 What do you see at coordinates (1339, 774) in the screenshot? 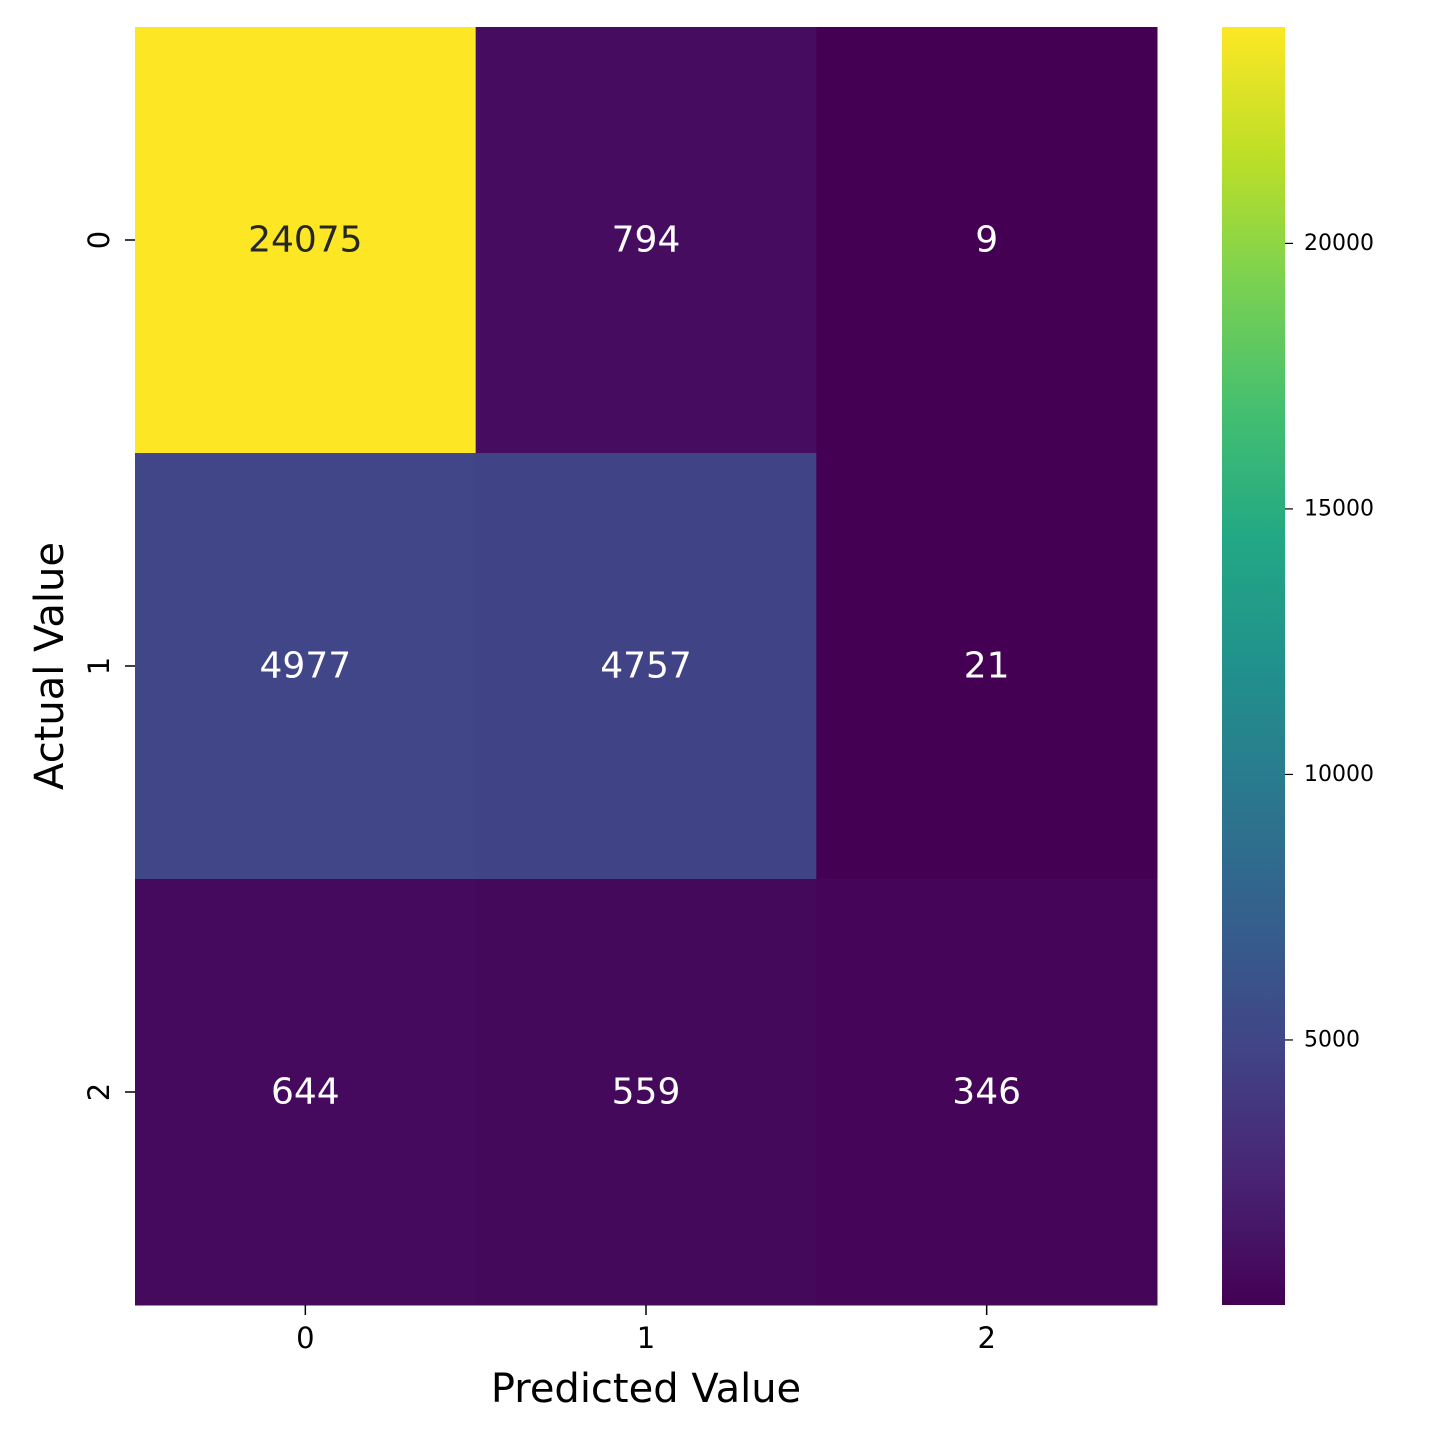
I see `colorbar-tick-label-1: 10000` at bounding box center [1339, 774].